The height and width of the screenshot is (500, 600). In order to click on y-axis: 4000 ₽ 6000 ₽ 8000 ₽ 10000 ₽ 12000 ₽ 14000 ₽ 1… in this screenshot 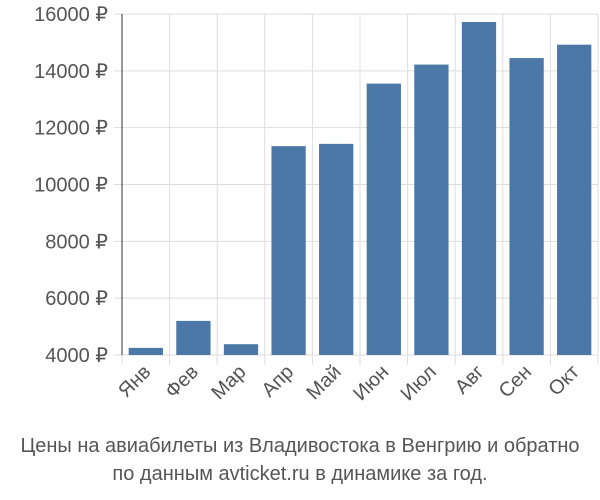, I will do `click(78, 185)`.